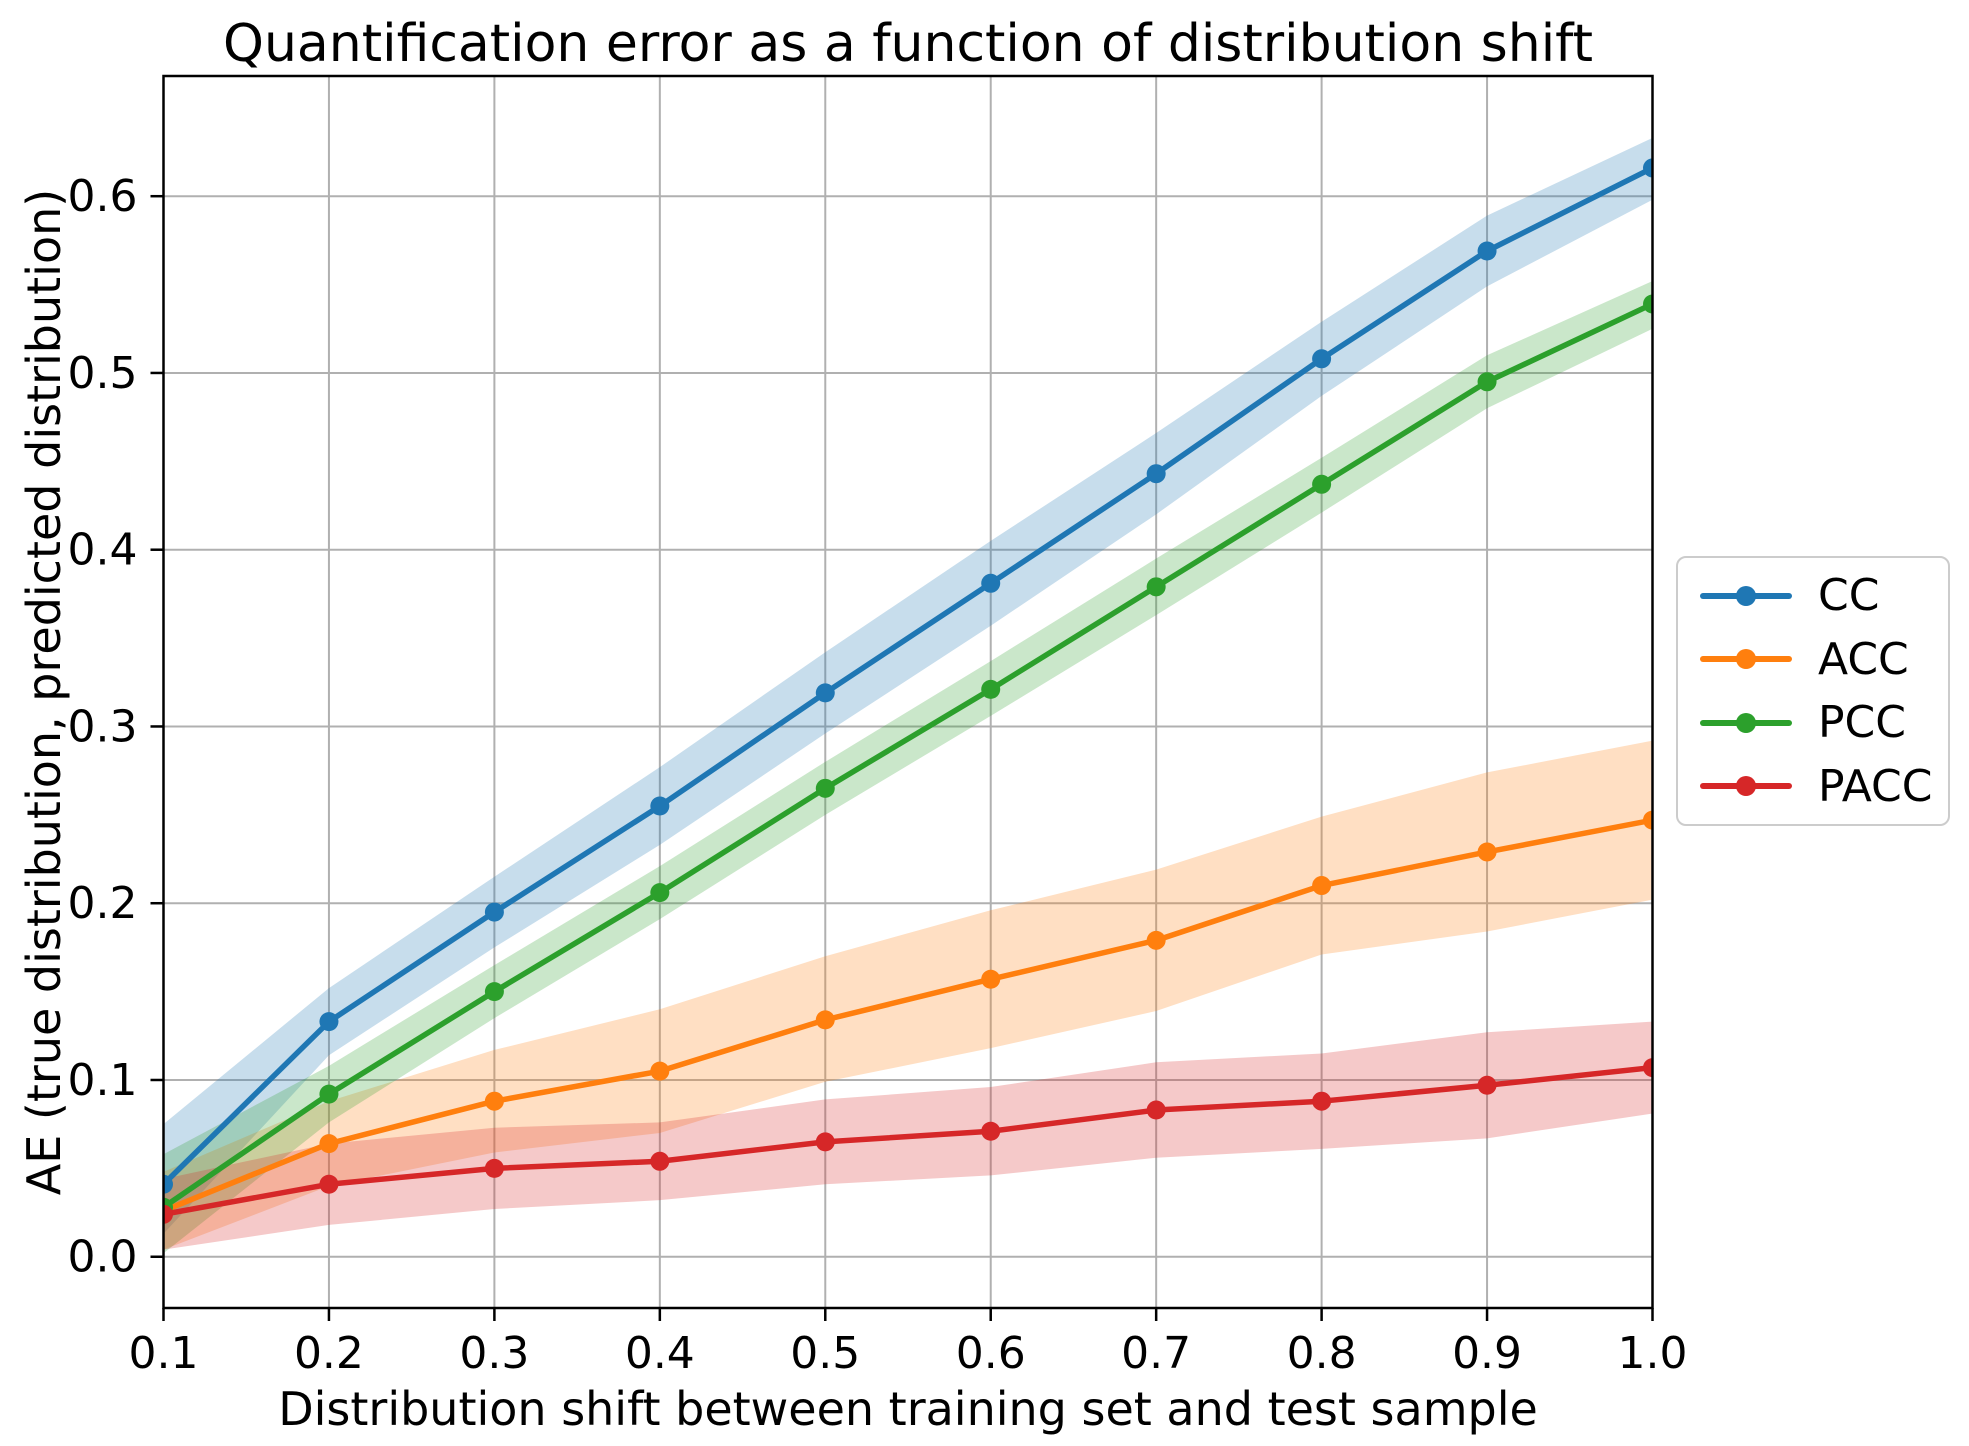 The width and height of the screenshot is (1969, 1446). Describe the element at coordinates (494, 1353) in the screenshot. I see `x-tick-label: 0.3` at that location.